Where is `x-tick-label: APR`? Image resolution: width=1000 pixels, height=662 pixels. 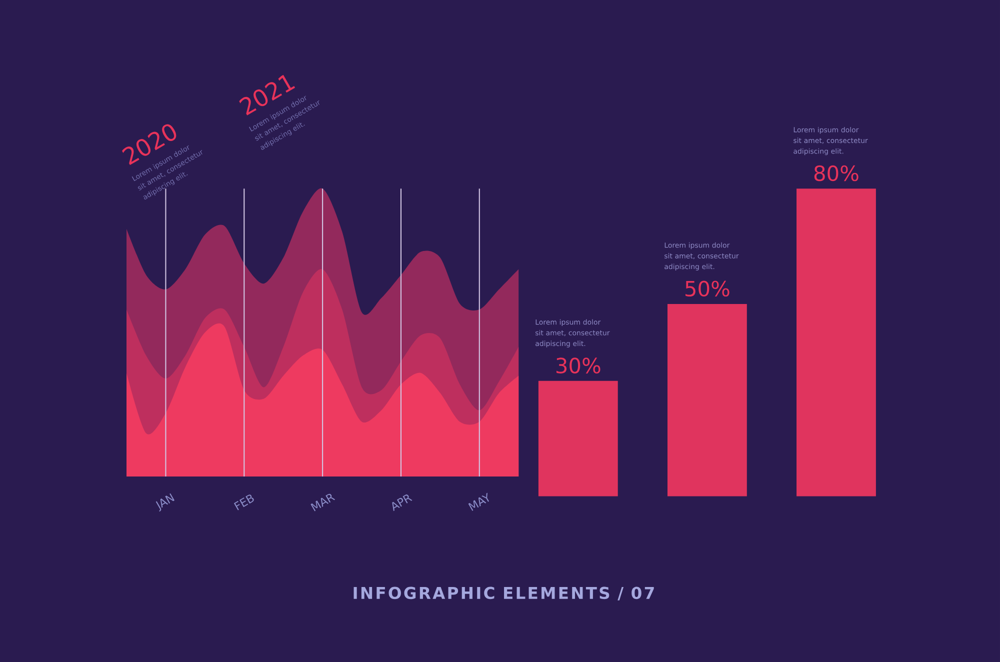
x-tick-label: APR is located at coordinates (402, 503).